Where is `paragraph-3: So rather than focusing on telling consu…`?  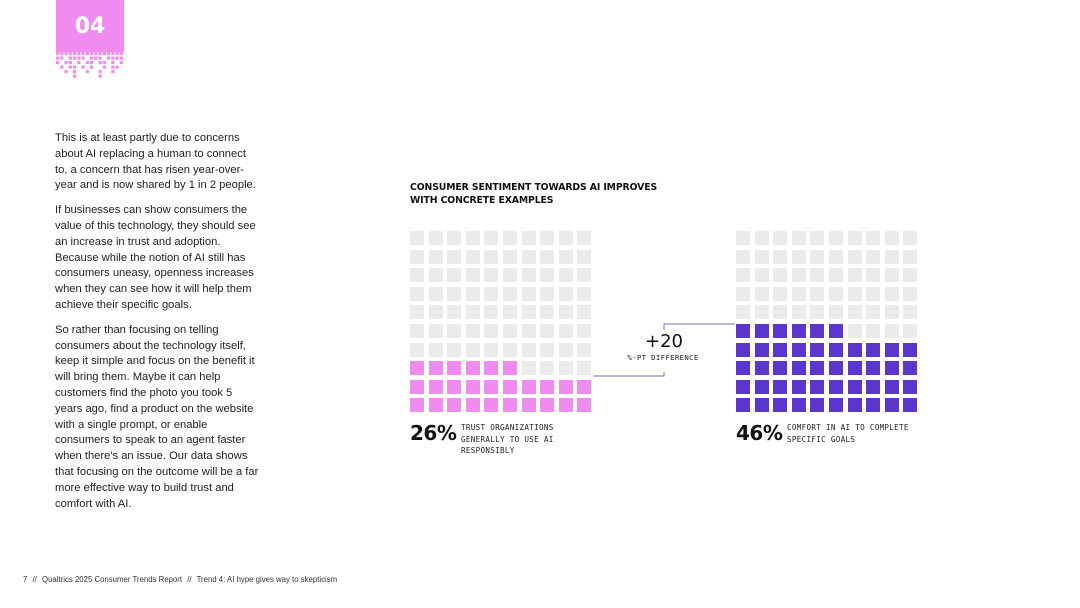 paragraph-3: So rather than focusing on telling consu… is located at coordinates (157, 416).